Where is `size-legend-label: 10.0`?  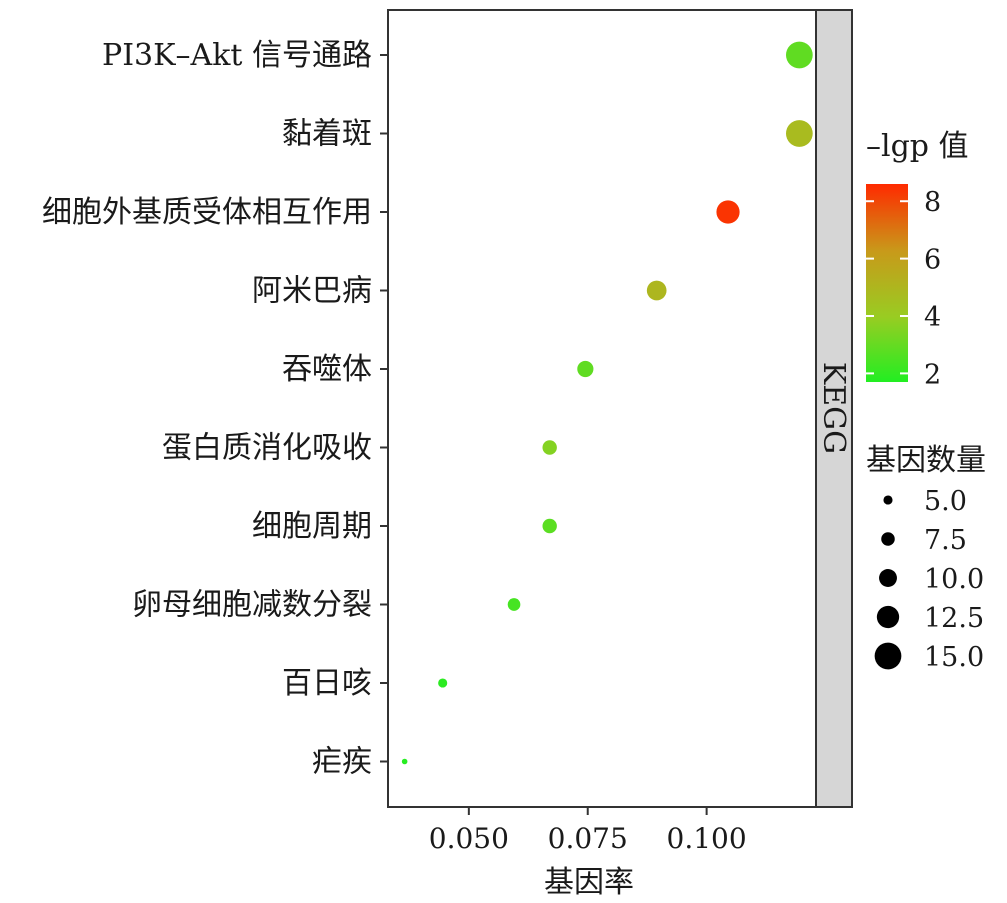 size-legend-label: 10.0 is located at coordinates (954, 579).